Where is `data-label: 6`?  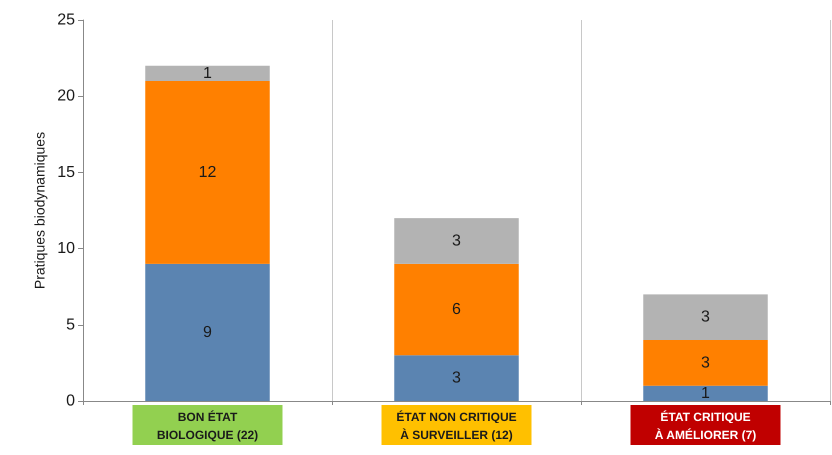
data-label: 6 is located at coordinates (457, 309).